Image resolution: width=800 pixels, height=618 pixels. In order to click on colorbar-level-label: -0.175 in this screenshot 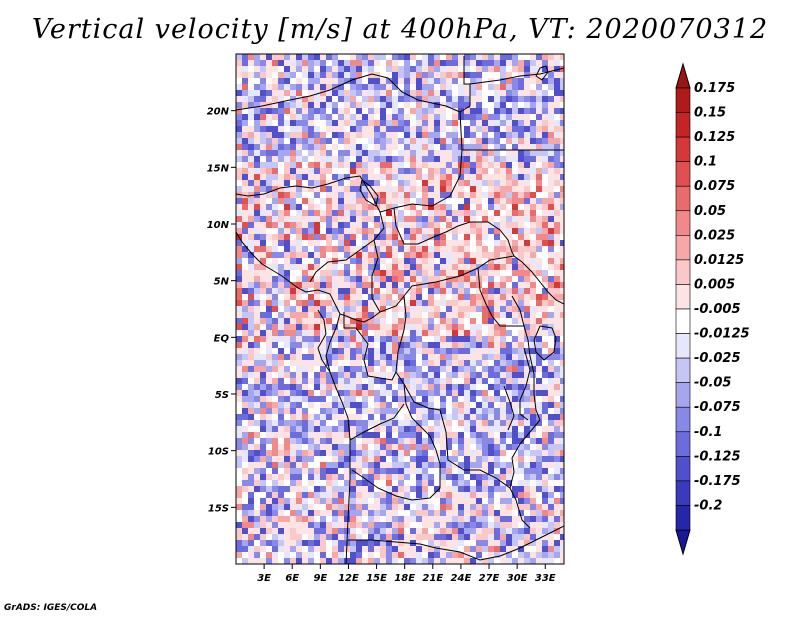, I will do `click(717, 481)`.